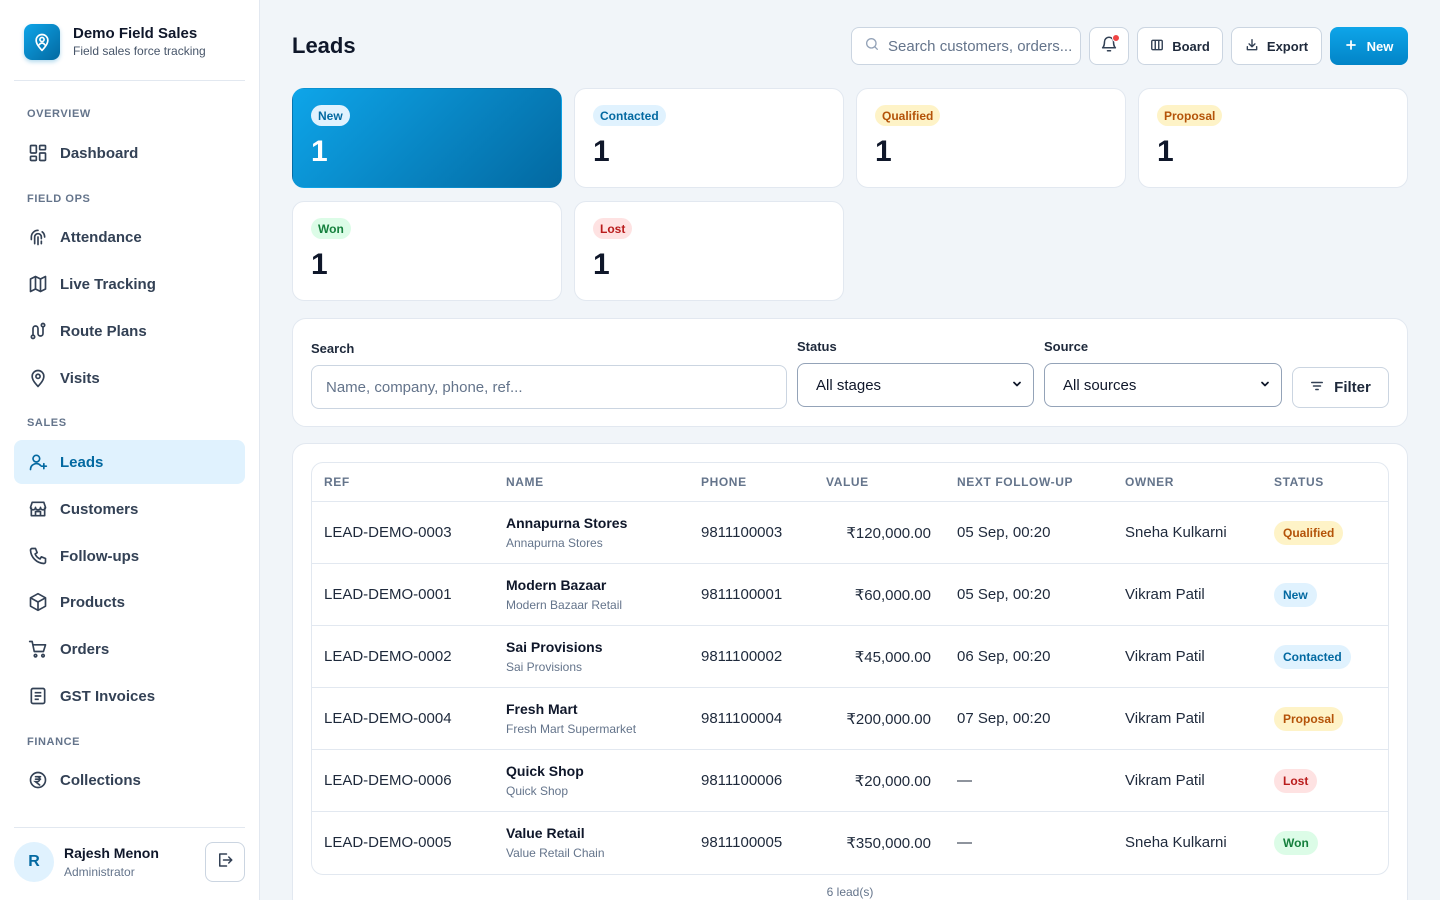 The height and width of the screenshot is (900, 1440). What do you see at coordinates (129, 819) in the screenshot?
I see `scroll-fade` at bounding box center [129, 819].